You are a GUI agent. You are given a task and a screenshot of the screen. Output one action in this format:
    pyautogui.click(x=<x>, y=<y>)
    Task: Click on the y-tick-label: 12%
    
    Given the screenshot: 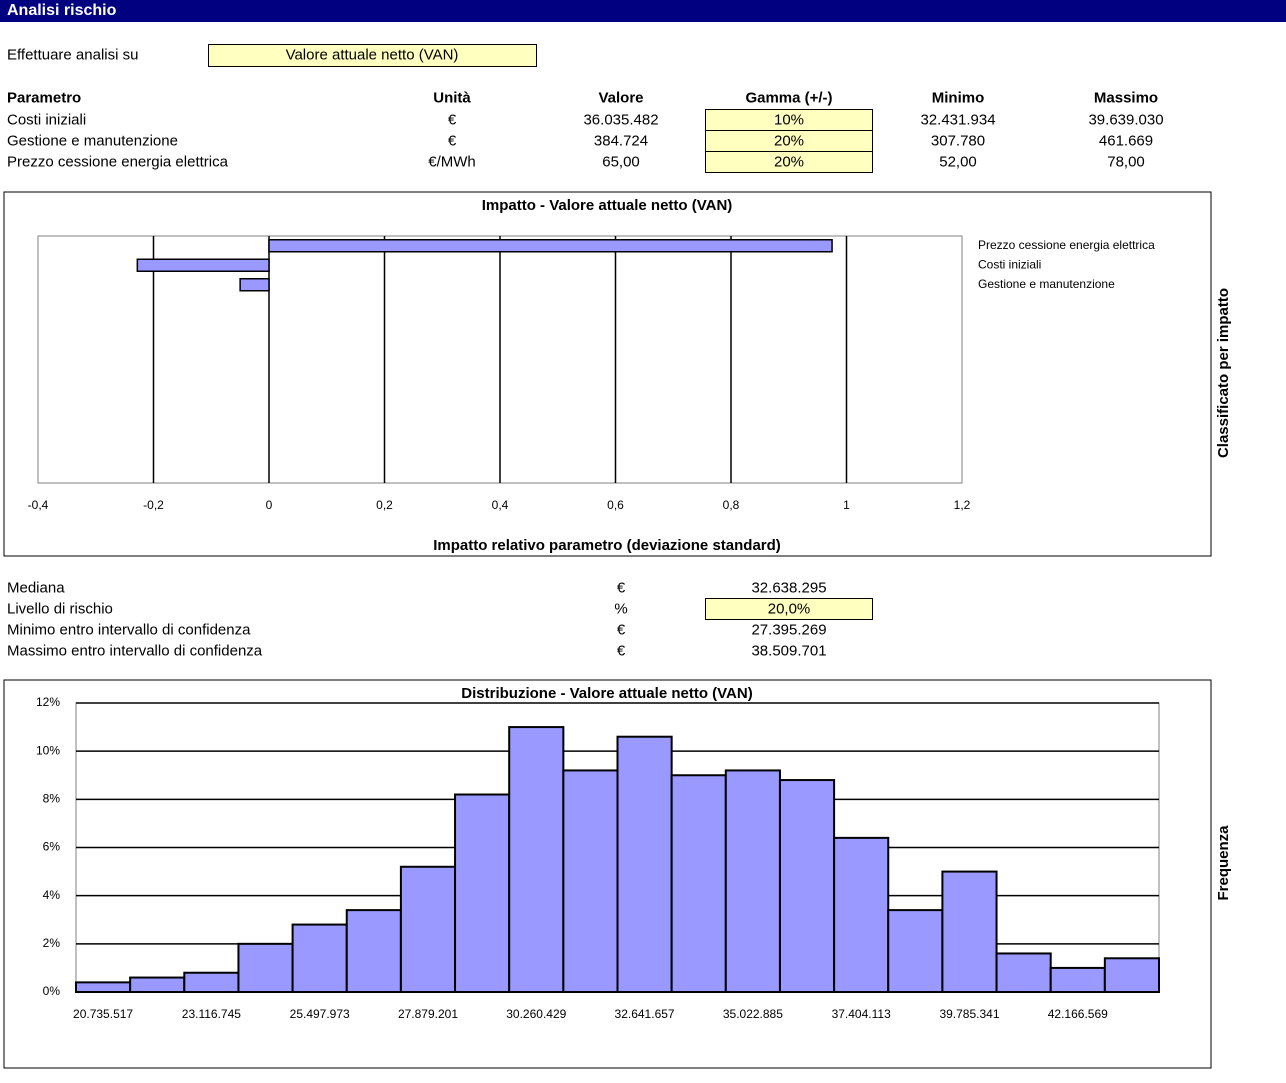 What is the action you would take?
    pyautogui.click(x=48, y=702)
    